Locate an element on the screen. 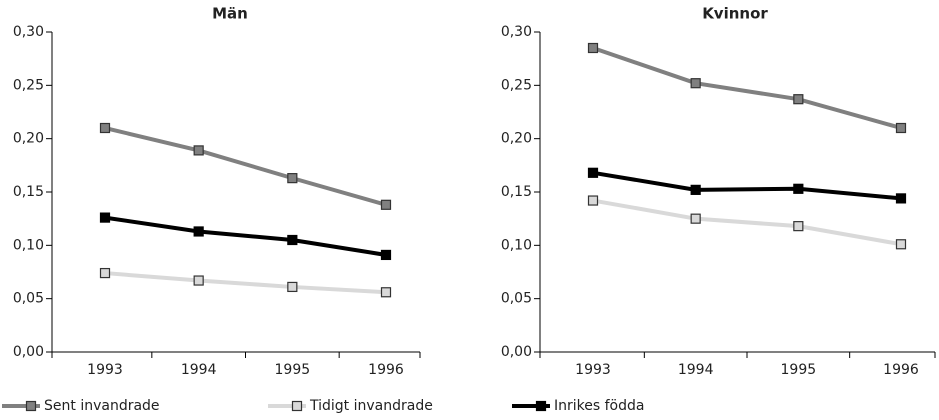  chart-title: Män is located at coordinates (230, 14).